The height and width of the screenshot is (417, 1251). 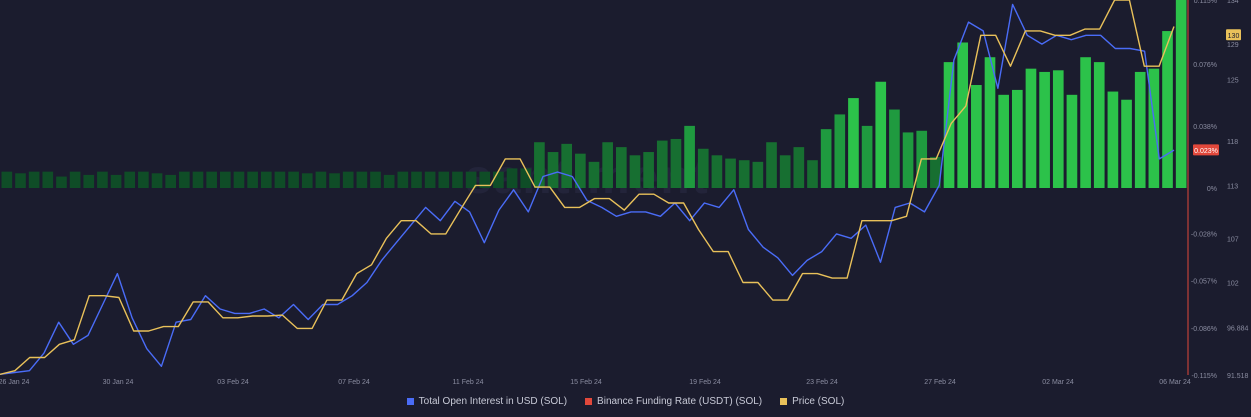 What do you see at coordinates (784, 401) in the screenshot?
I see `legend-swatch-price` at bounding box center [784, 401].